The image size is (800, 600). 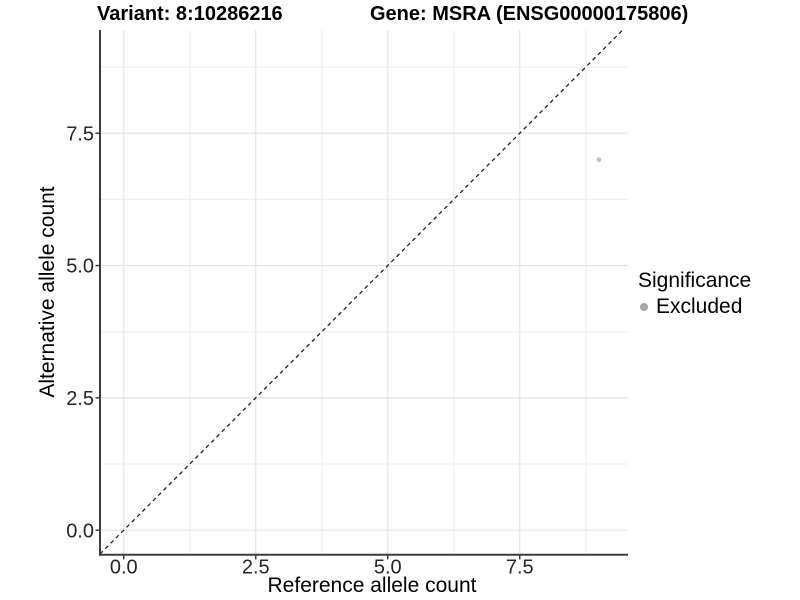 What do you see at coordinates (80, 399) in the screenshot?
I see `y-tick-label: 2.5` at bounding box center [80, 399].